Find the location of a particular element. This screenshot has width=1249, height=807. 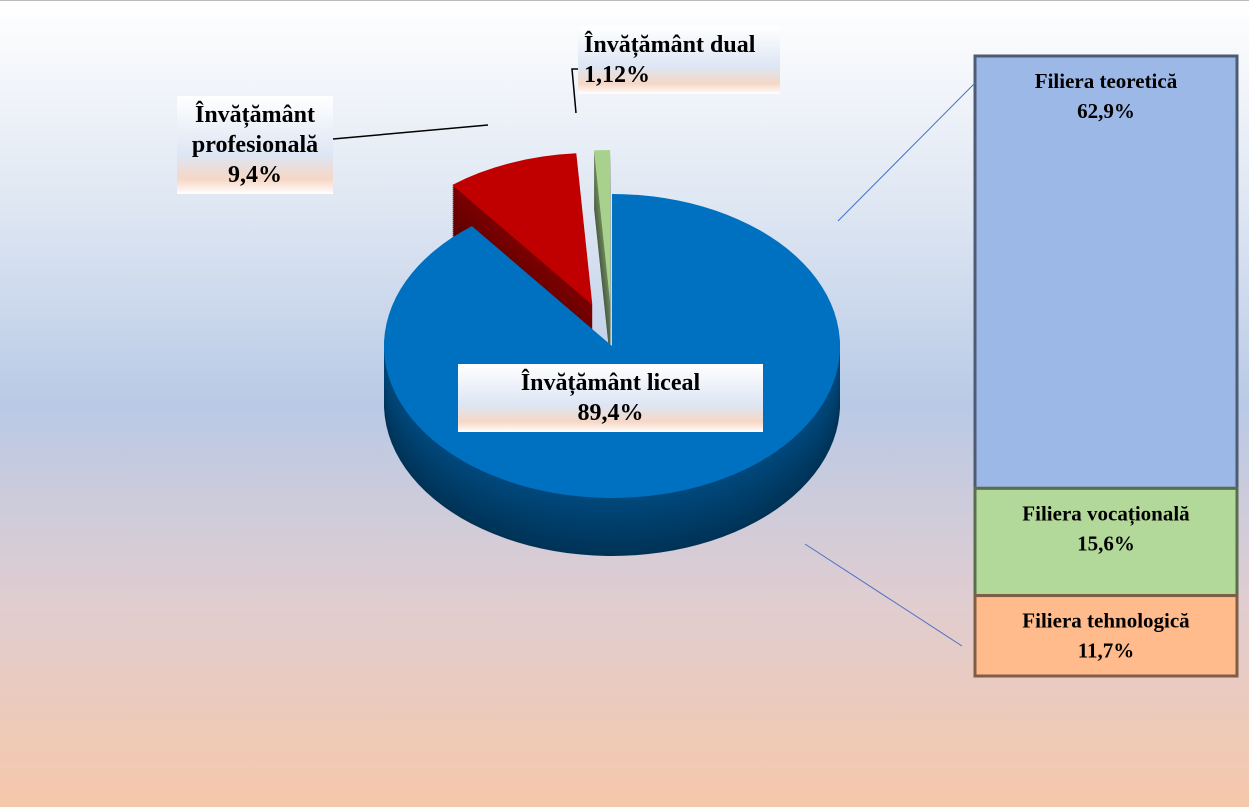

category-label: Învățământ profesională is located at coordinates (255, 130).